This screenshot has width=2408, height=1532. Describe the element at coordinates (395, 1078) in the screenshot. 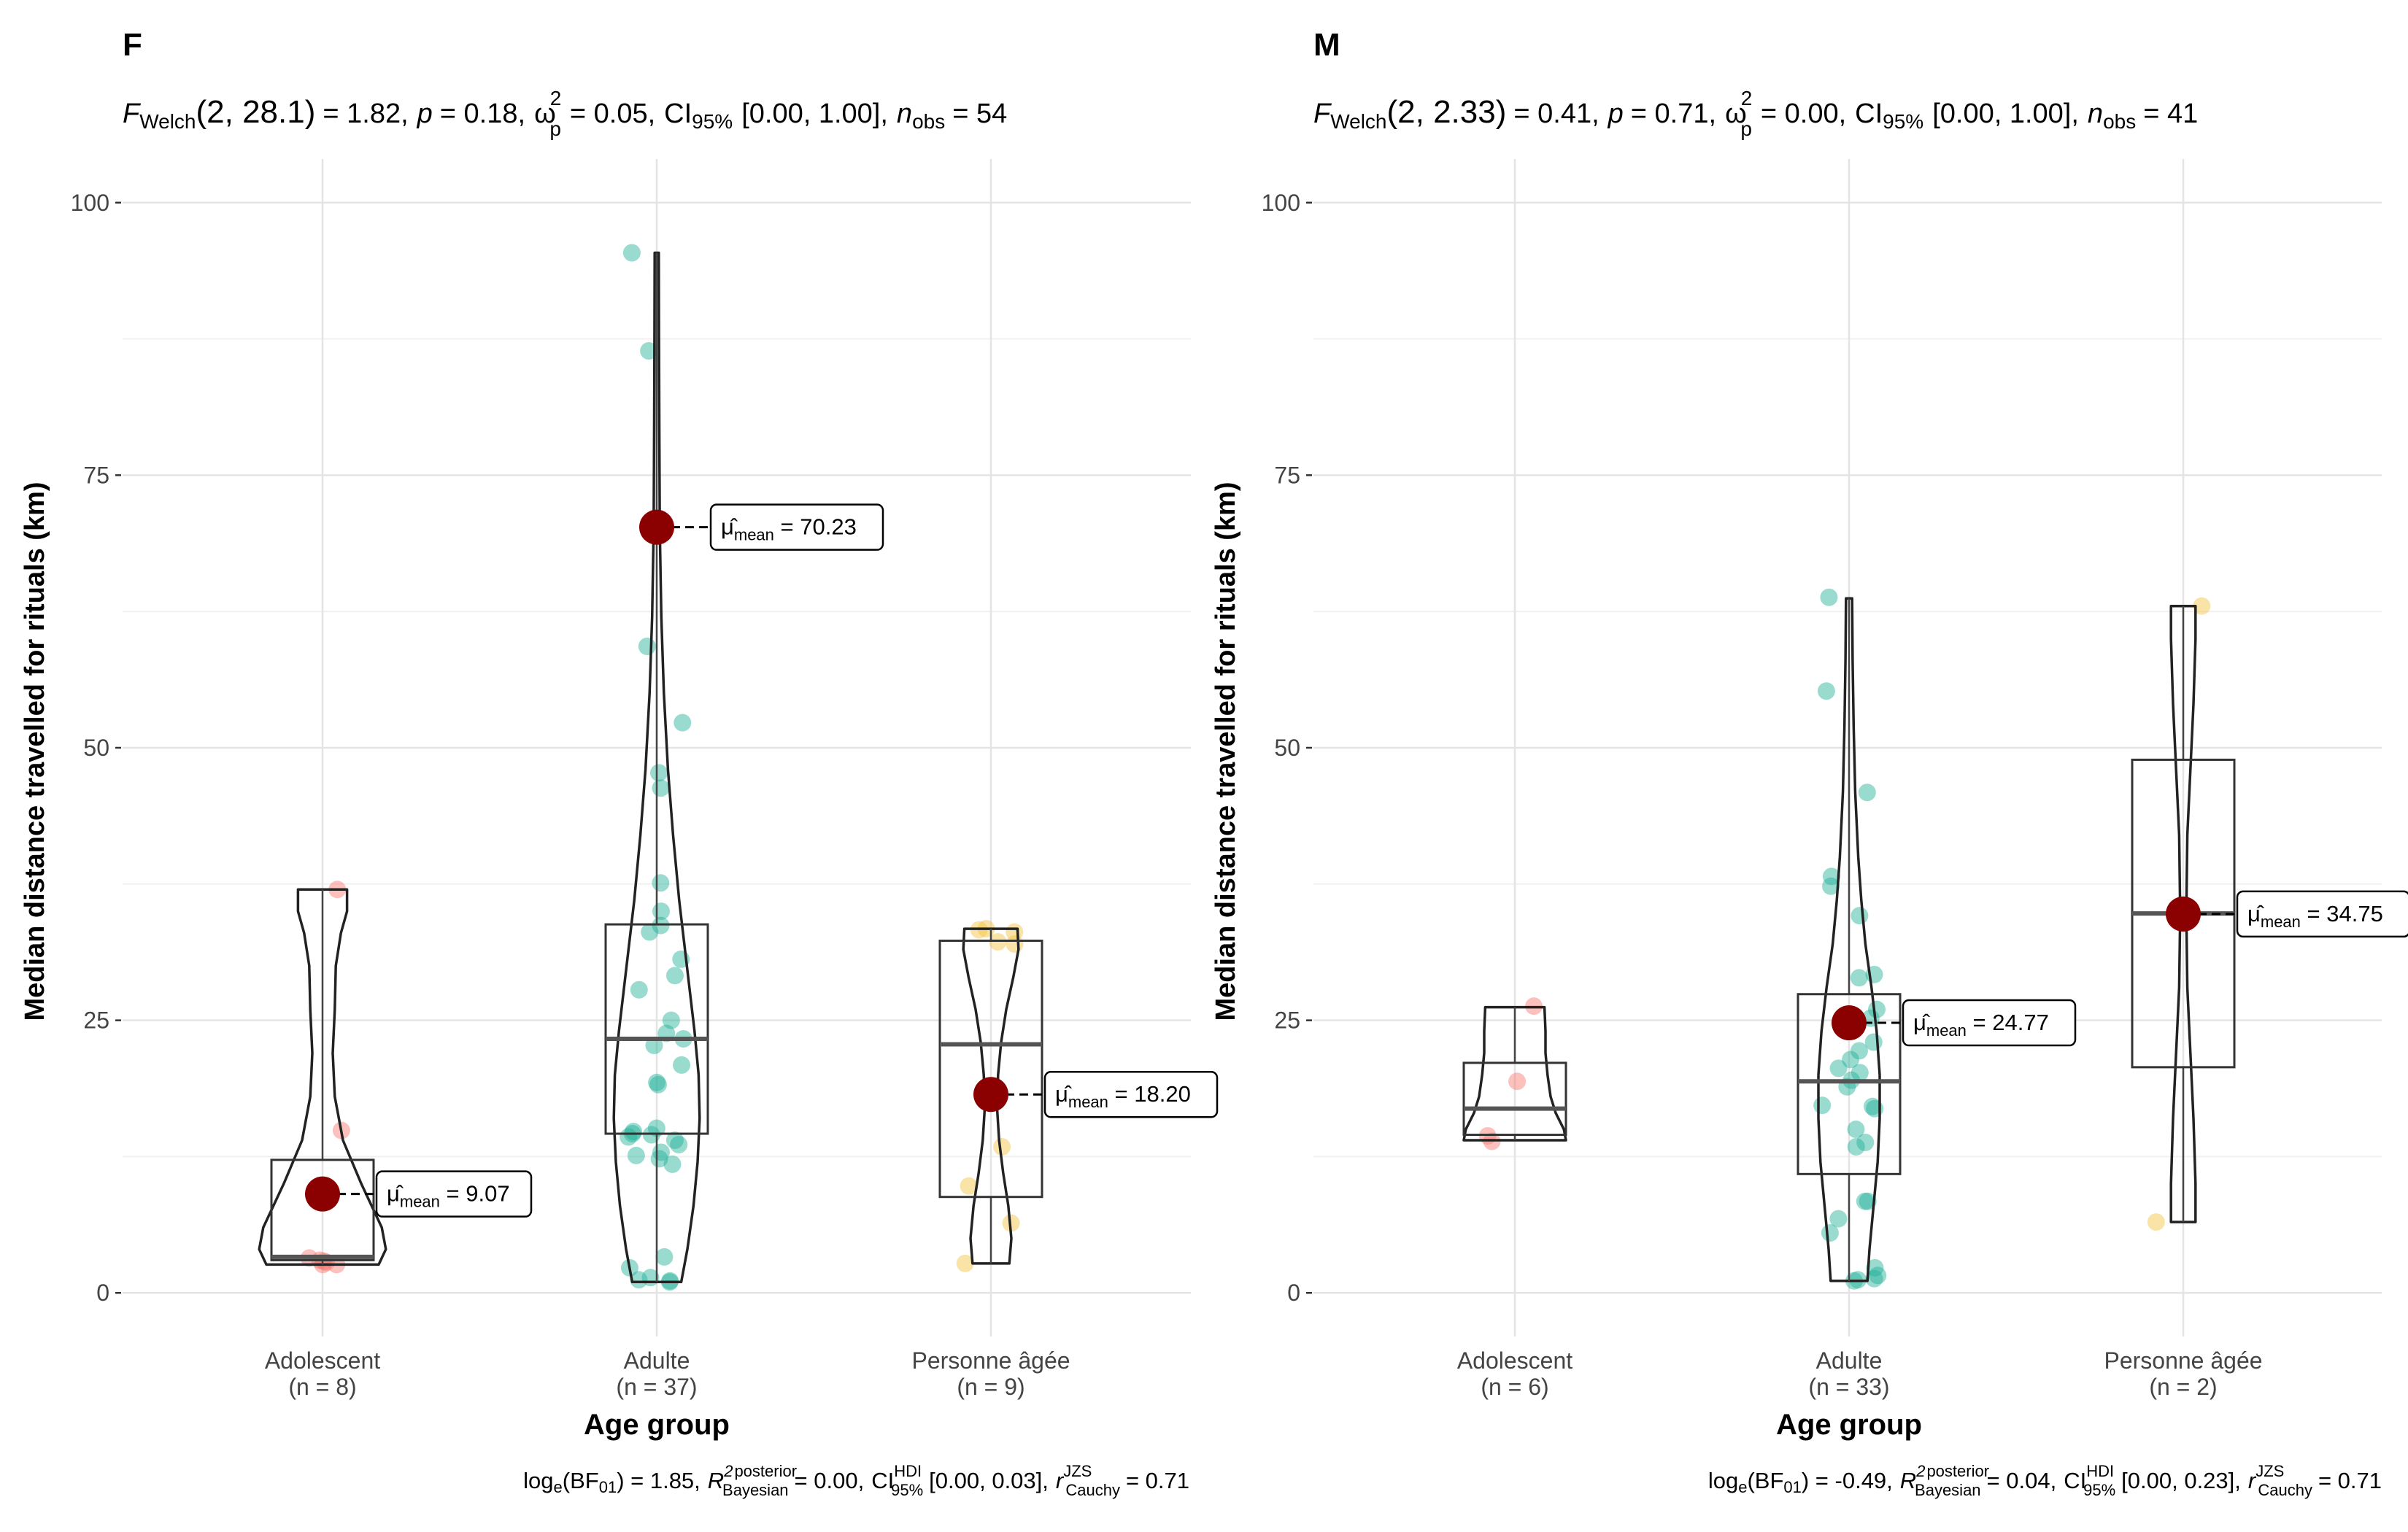

I see `group-1: μ̂mean = 9.07` at that location.